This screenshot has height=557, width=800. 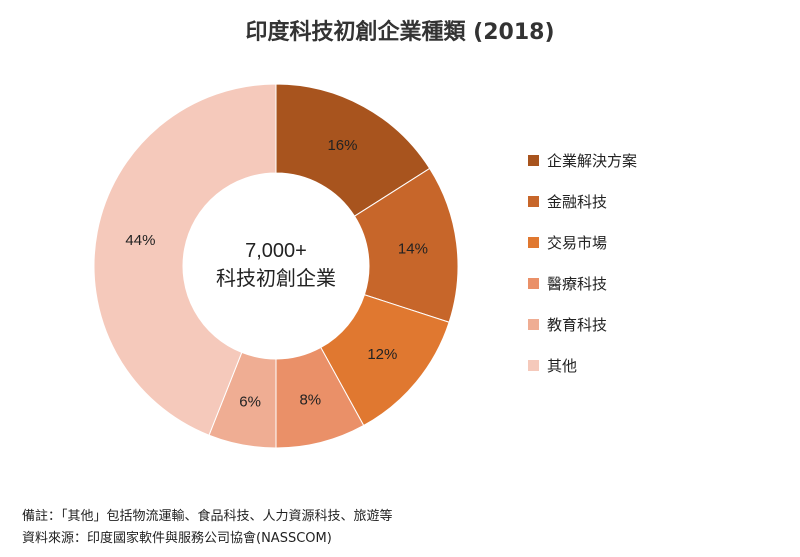 I want to click on slice-label-6: 44%, so click(x=140, y=240).